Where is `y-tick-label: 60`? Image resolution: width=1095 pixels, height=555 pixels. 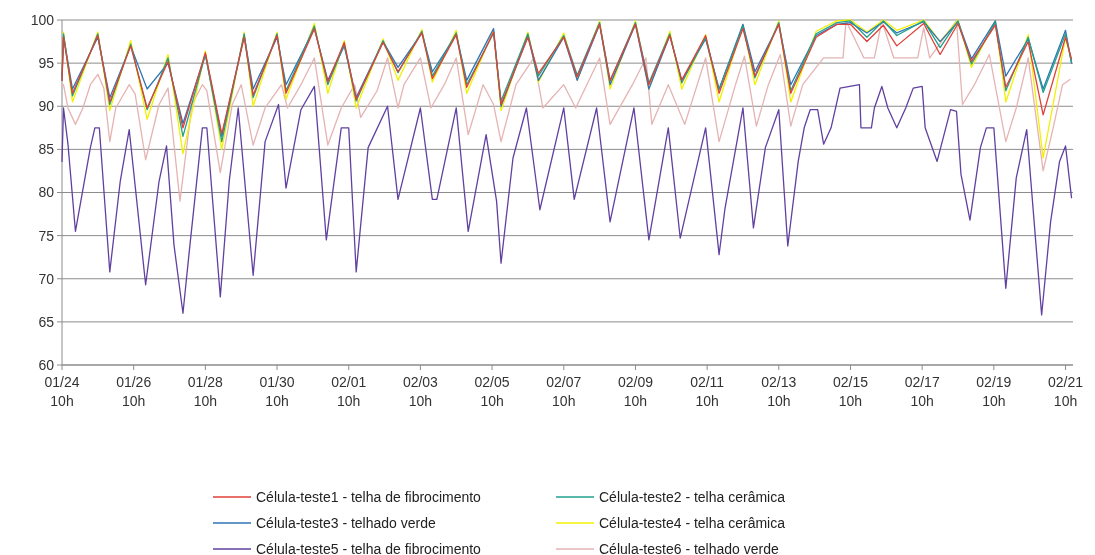
y-tick-label: 60 is located at coordinates (46, 364).